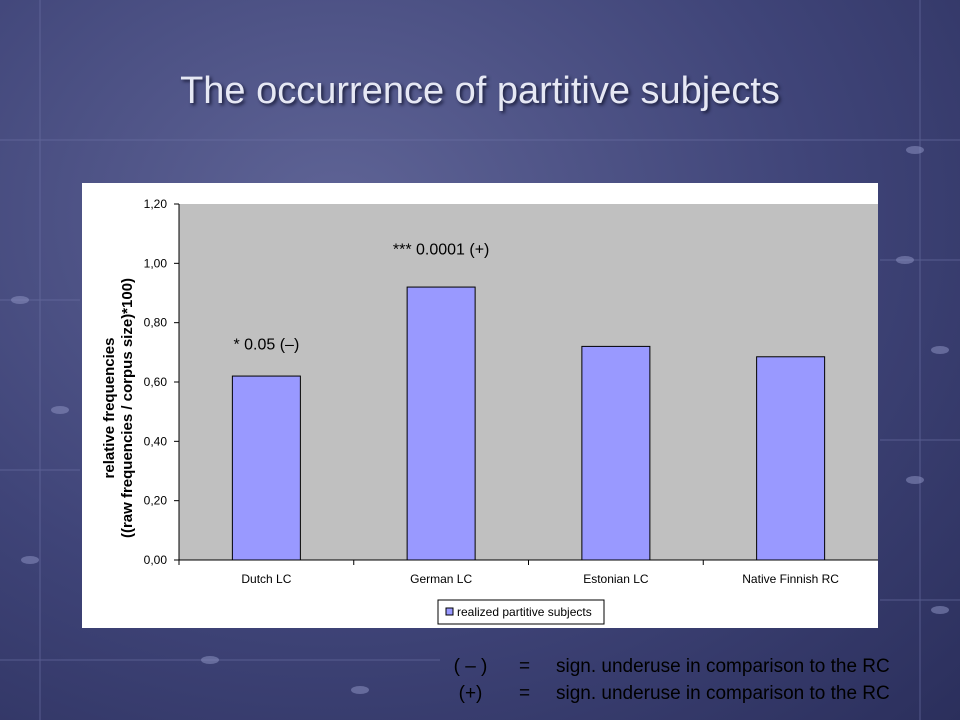 The width and height of the screenshot is (960, 720). Describe the element at coordinates (790, 579) in the screenshot. I see `x-tick-label: Native Finnish RC` at that location.